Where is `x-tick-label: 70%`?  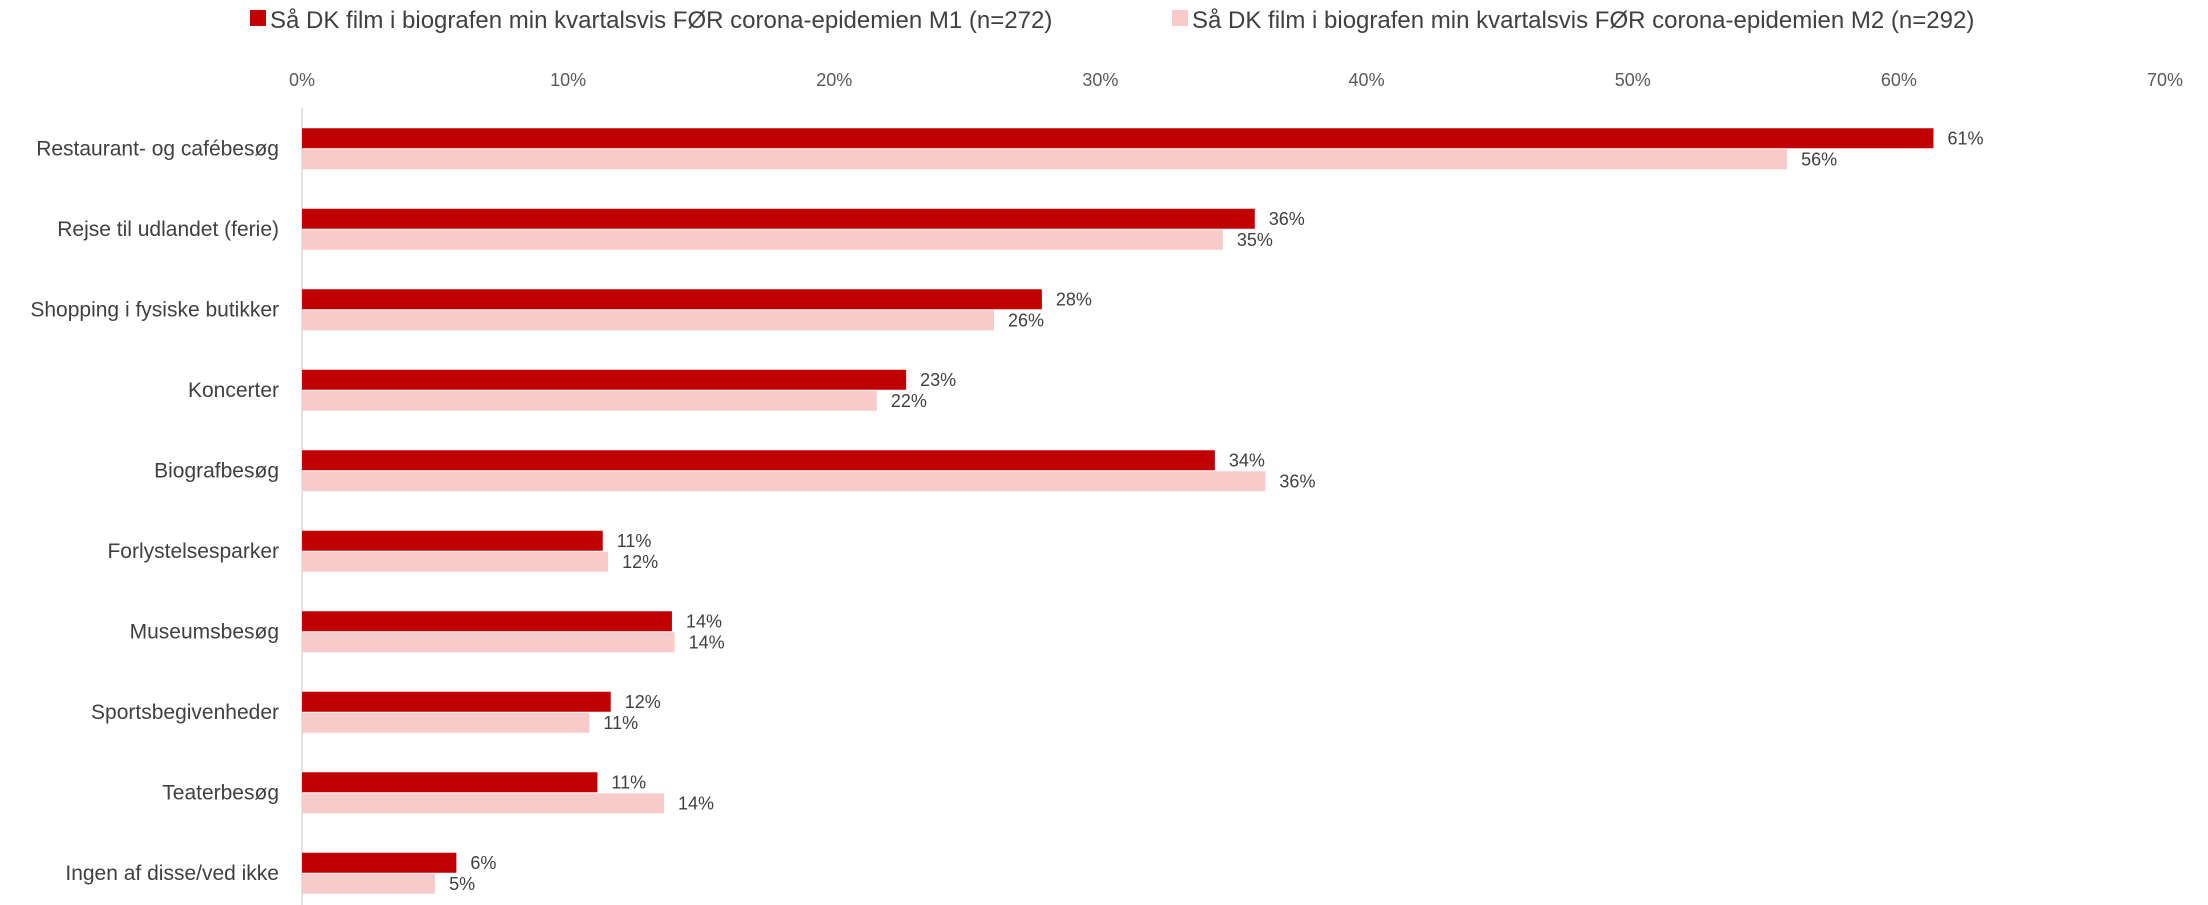 x-tick-label: 70% is located at coordinates (2165, 80).